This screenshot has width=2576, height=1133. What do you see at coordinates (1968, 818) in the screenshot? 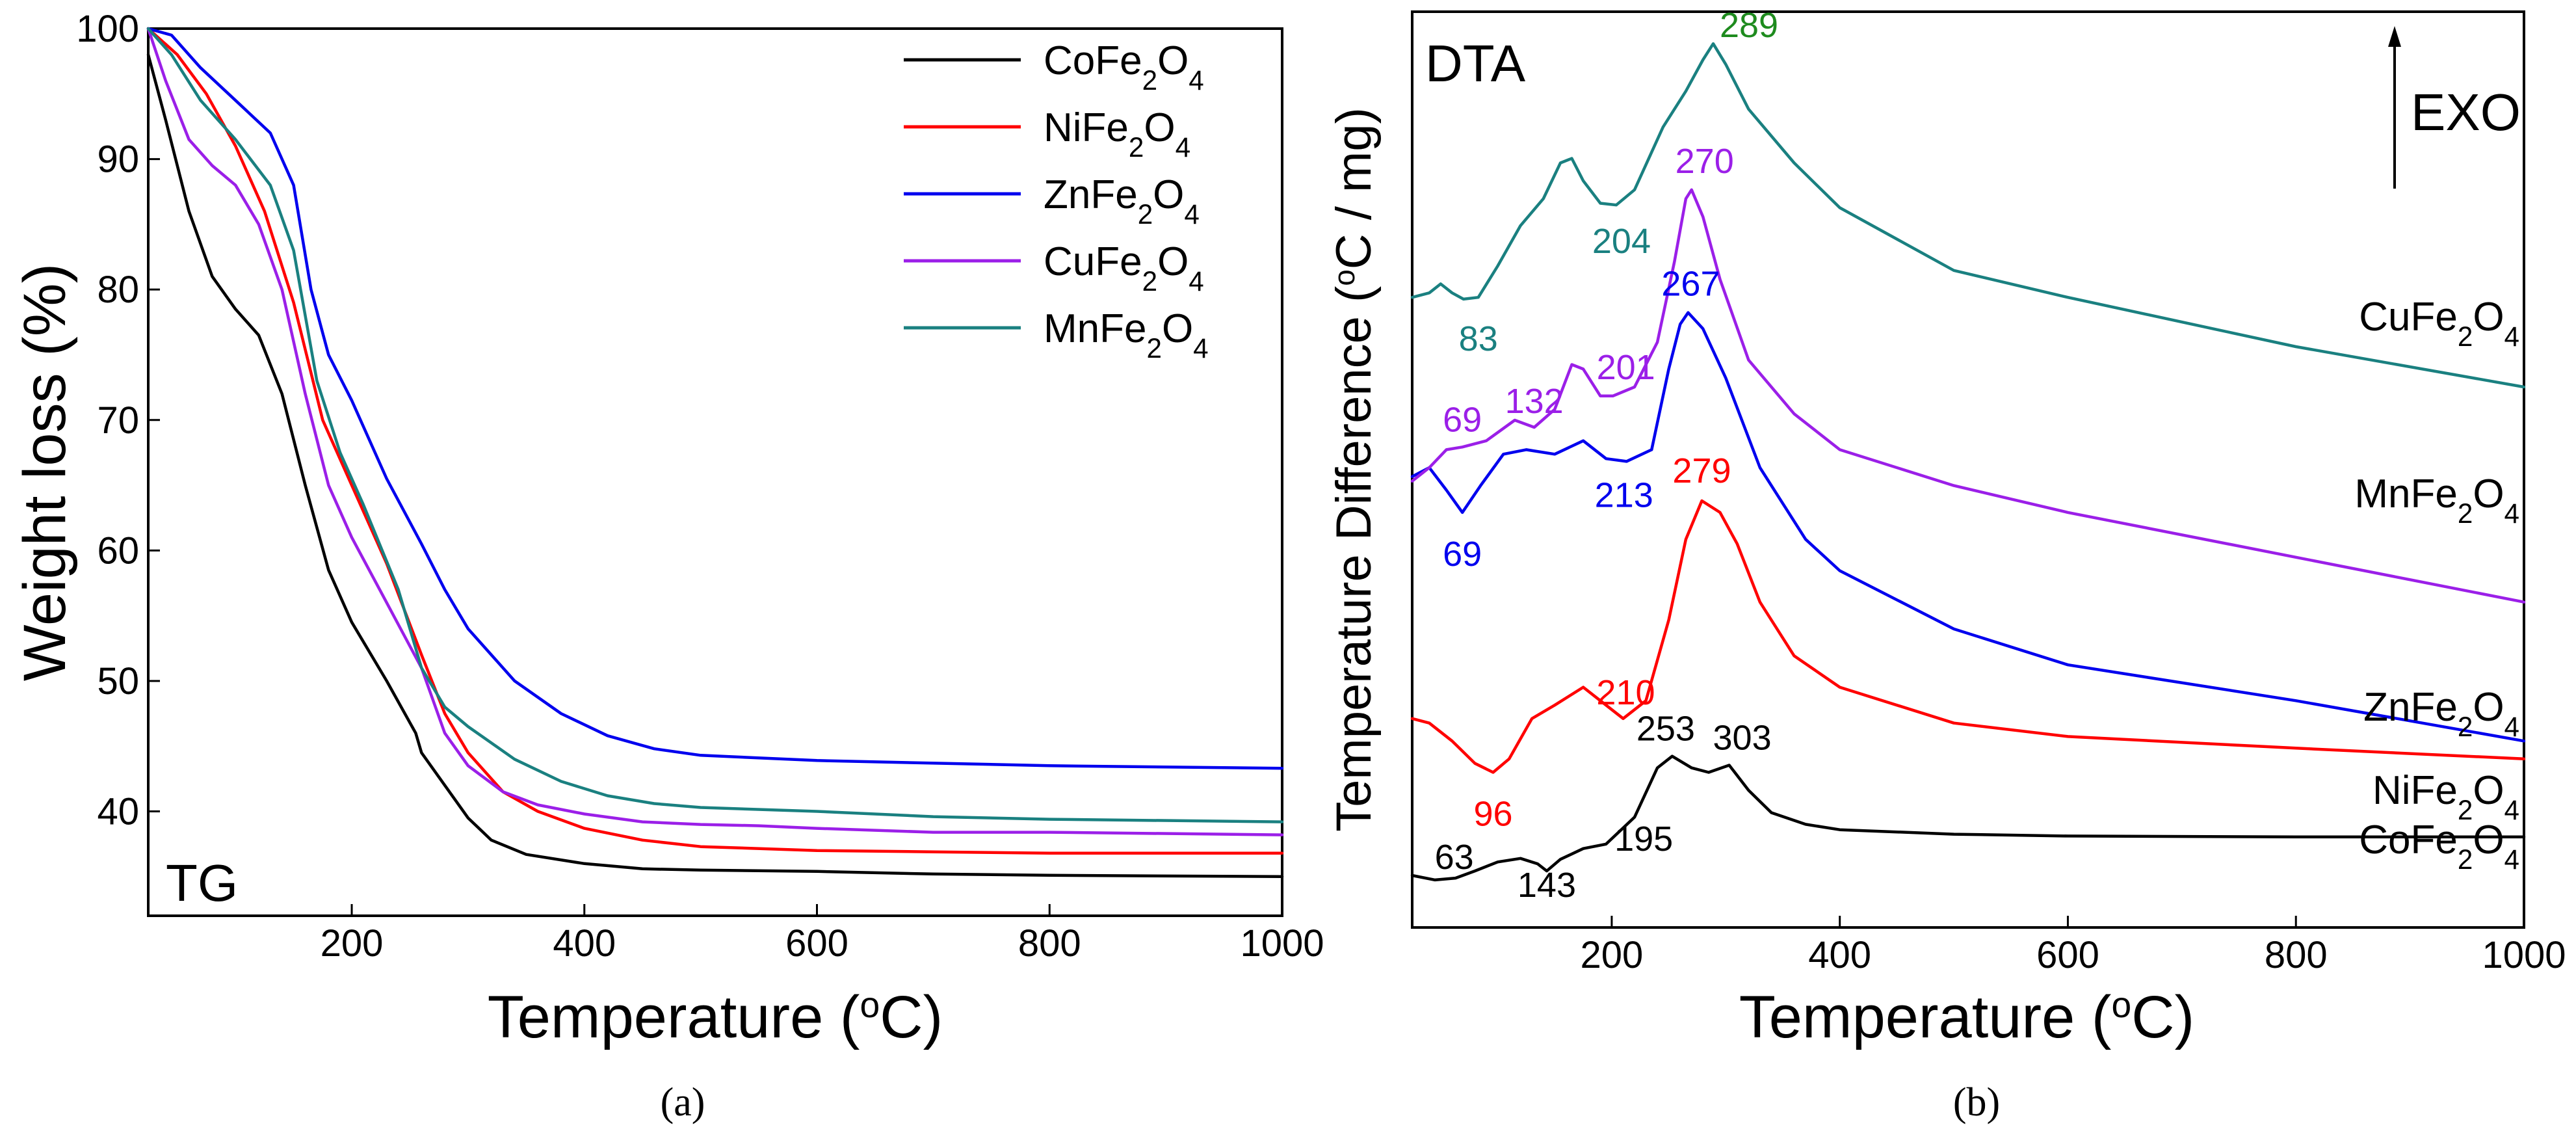
I see `dta-line-CoFe2O4` at bounding box center [1968, 818].